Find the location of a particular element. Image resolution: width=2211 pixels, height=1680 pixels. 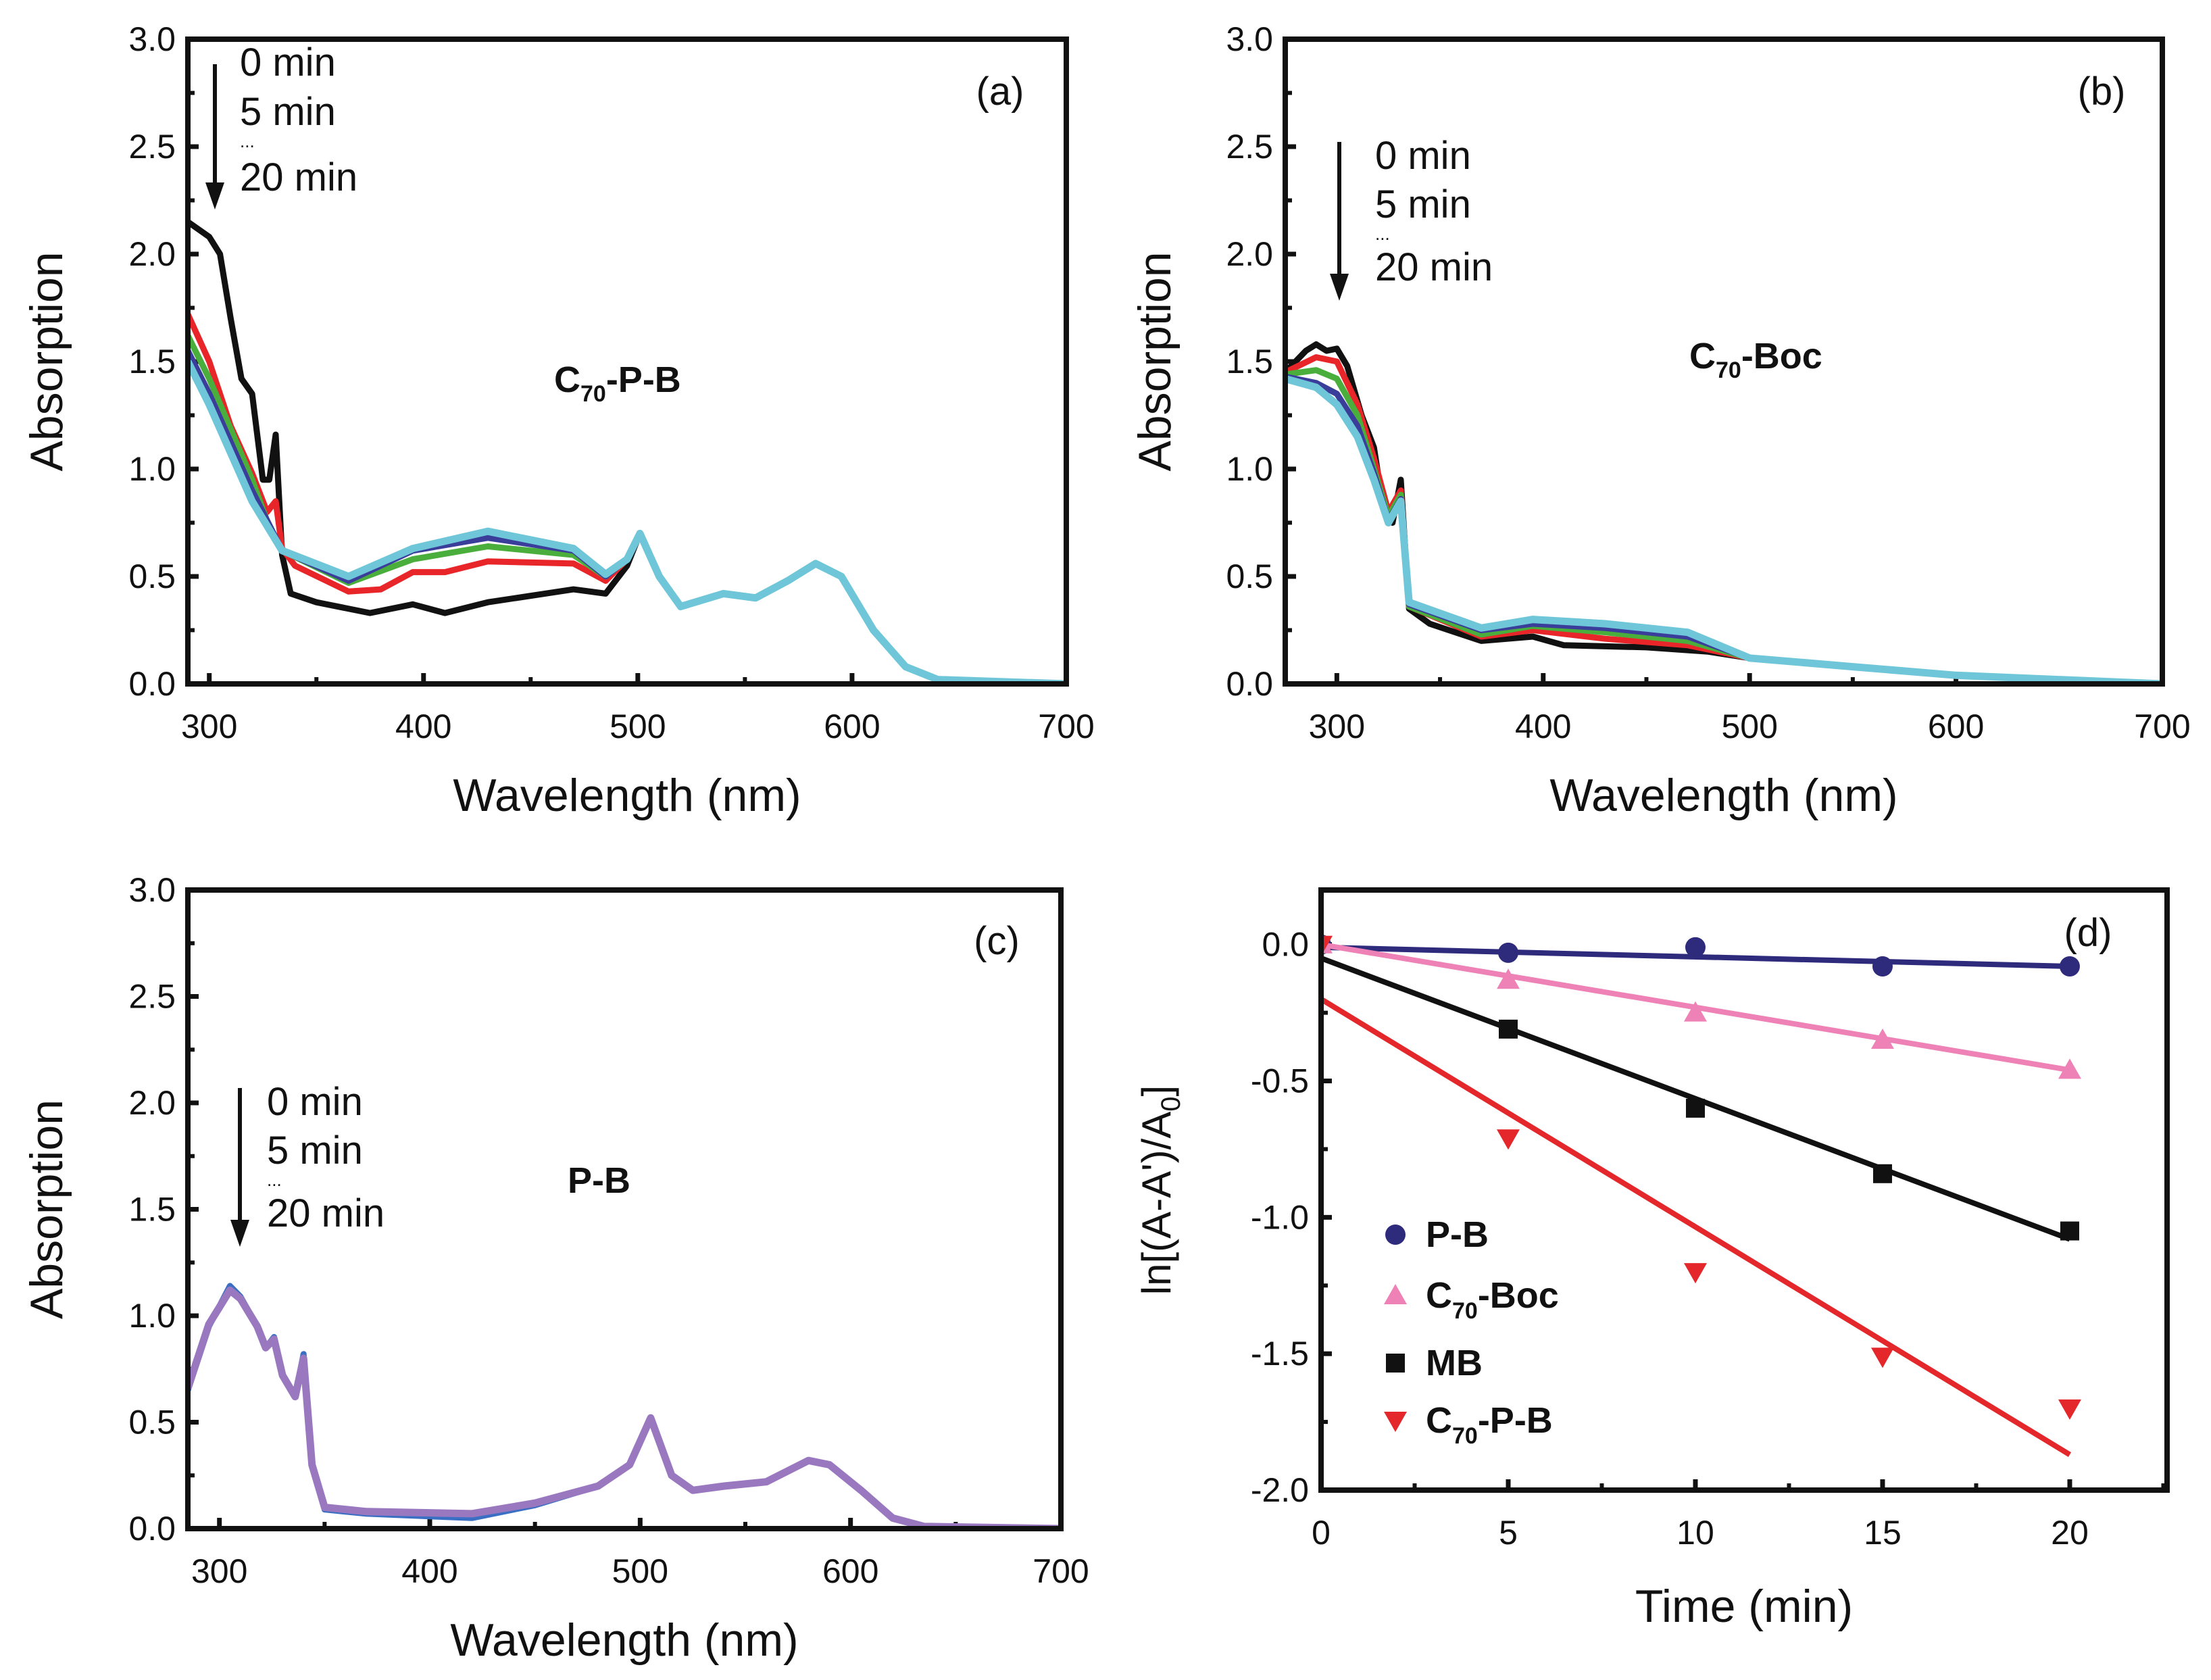

compound-label: C70-P-B is located at coordinates (617, 384).